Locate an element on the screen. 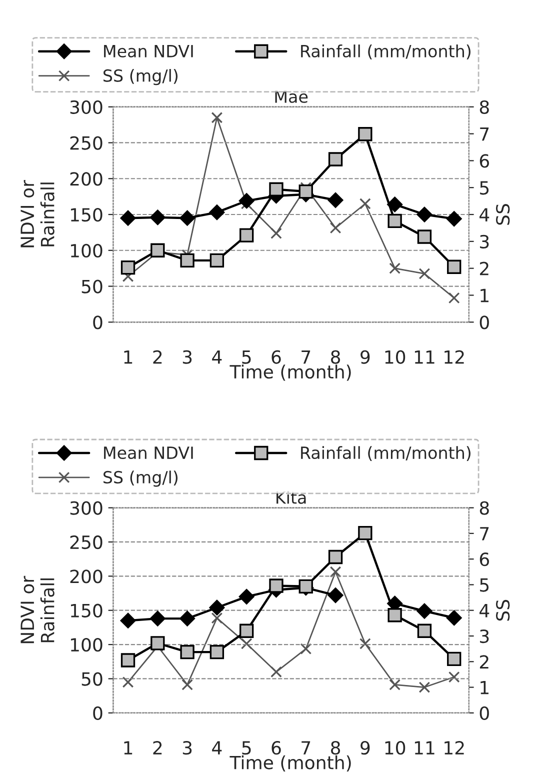  chart-title: Mae is located at coordinates (291, 96).